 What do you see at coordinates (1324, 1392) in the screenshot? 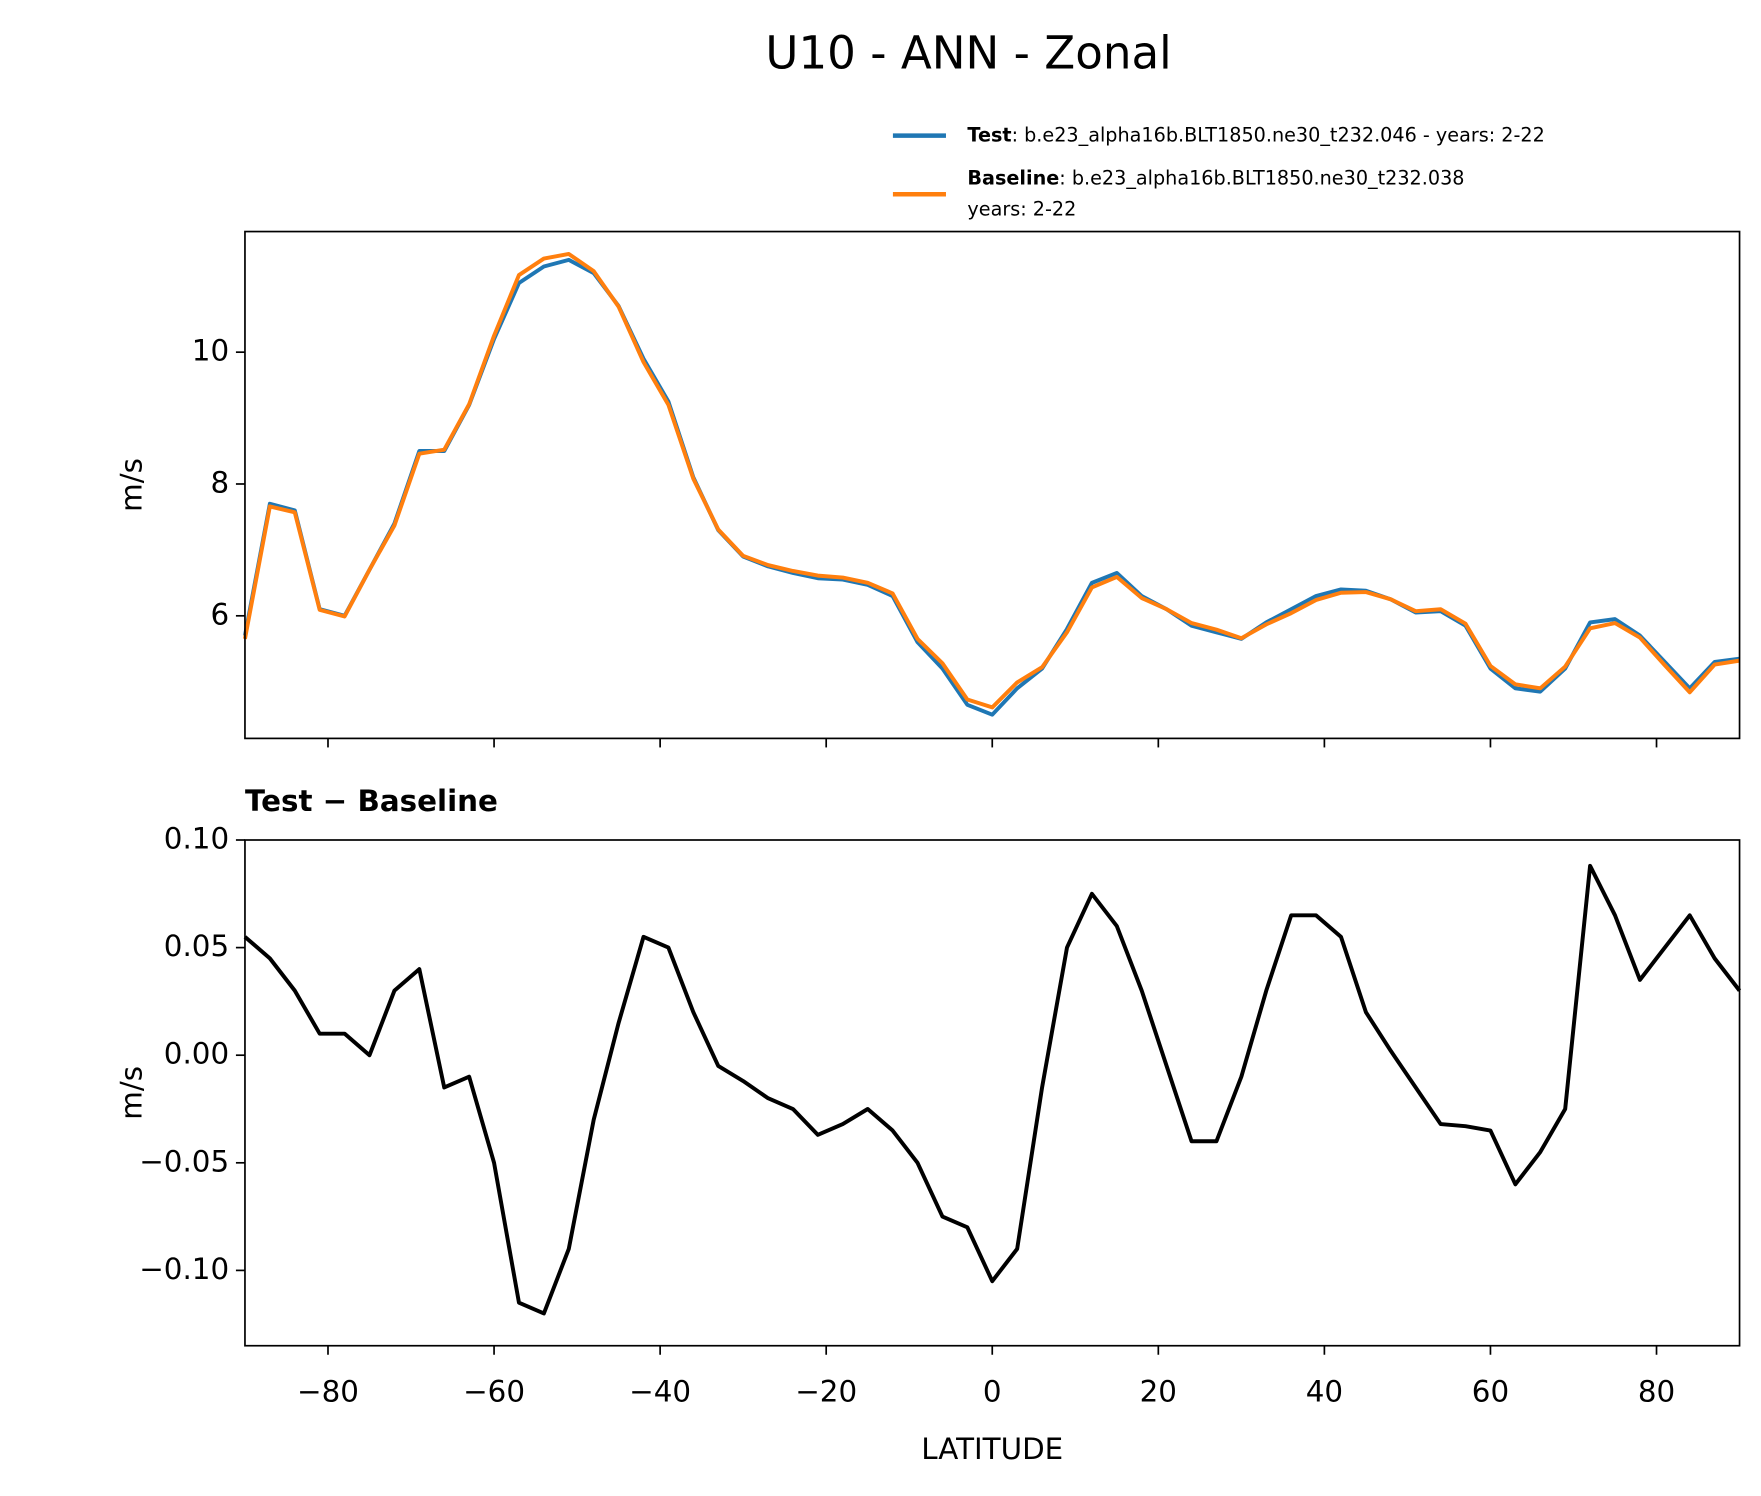
I see `x-tick-label: 40` at bounding box center [1324, 1392].